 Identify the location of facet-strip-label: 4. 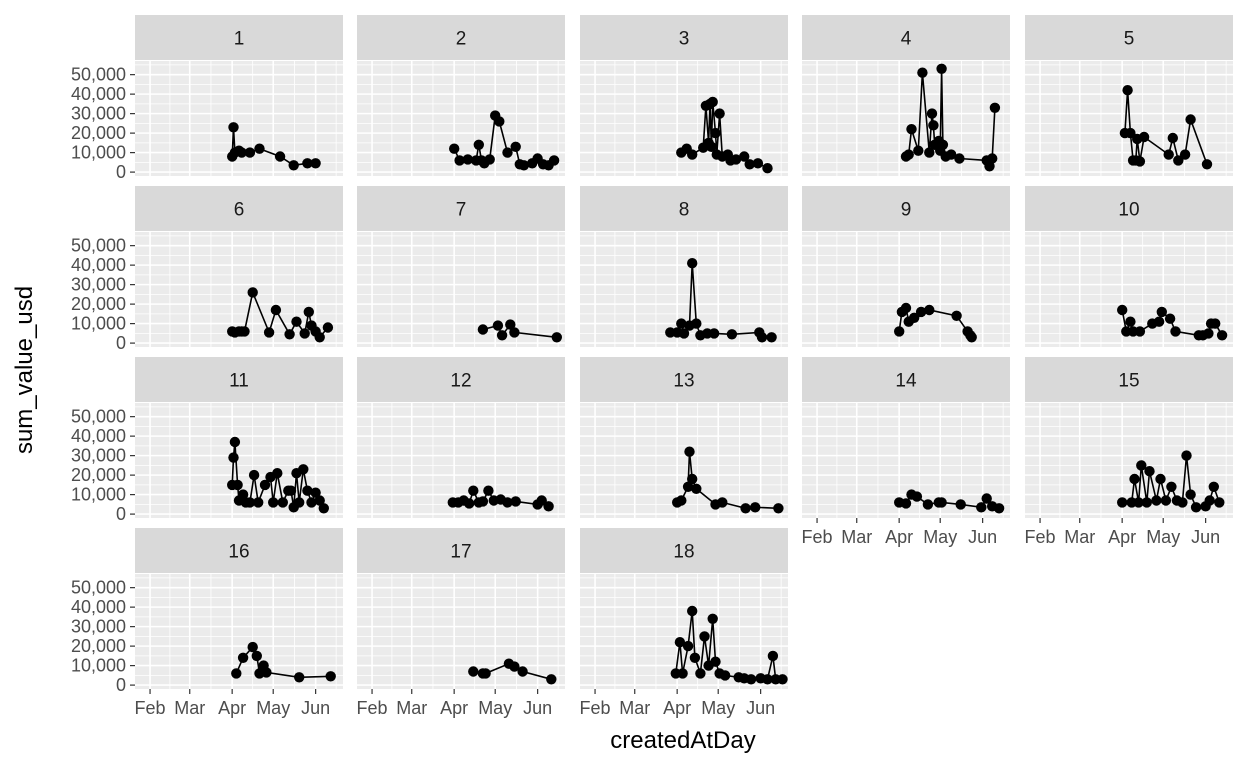
(906, 39).